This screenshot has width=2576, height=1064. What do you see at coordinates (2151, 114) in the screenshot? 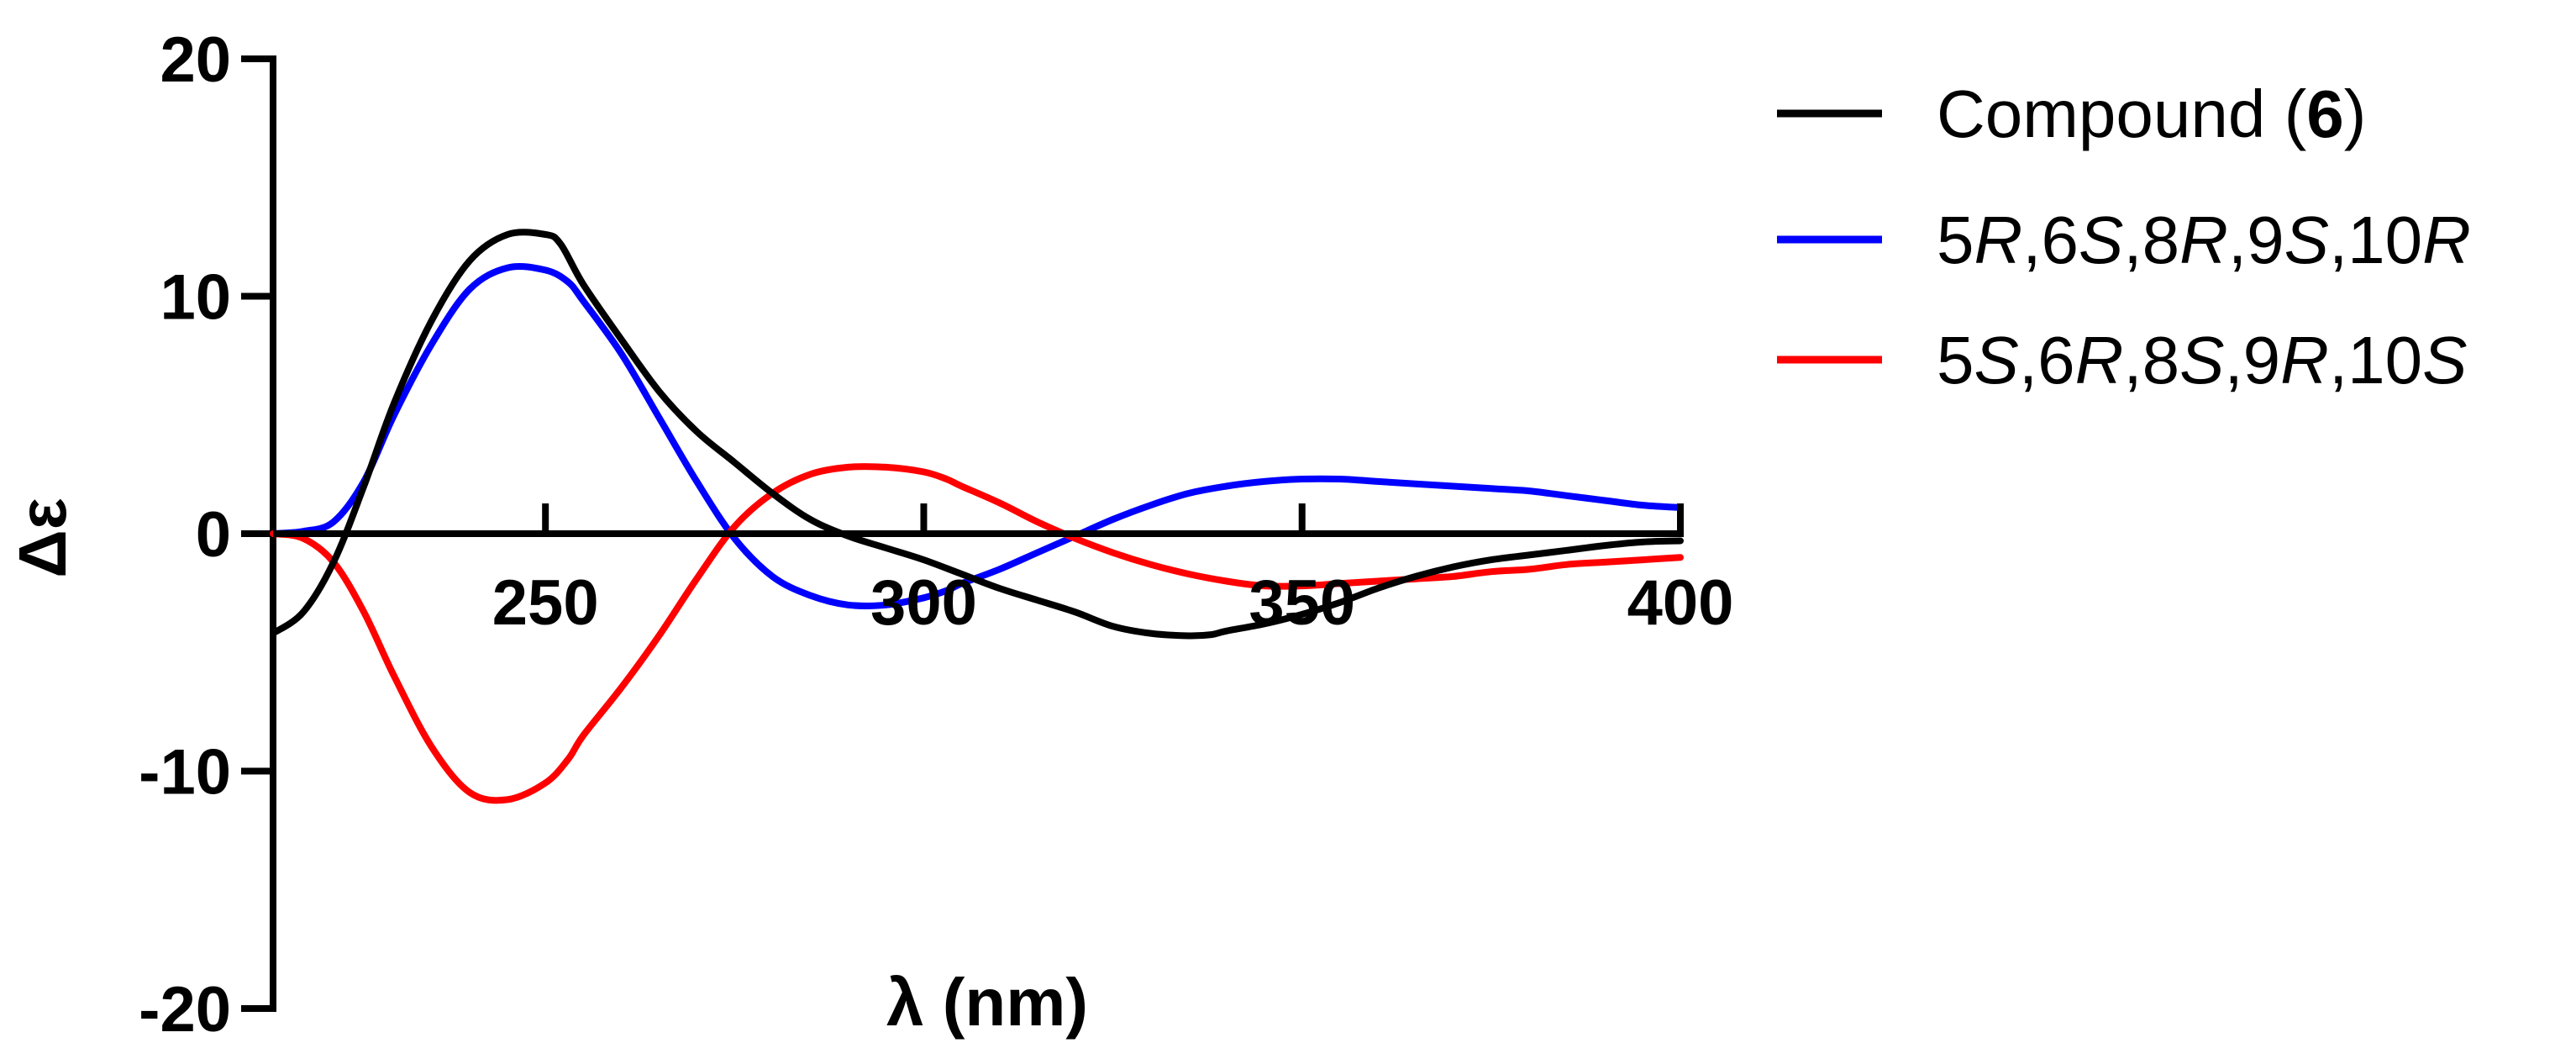
I see `legend-label: Compound (6)` at bounding box center [2151, 114].